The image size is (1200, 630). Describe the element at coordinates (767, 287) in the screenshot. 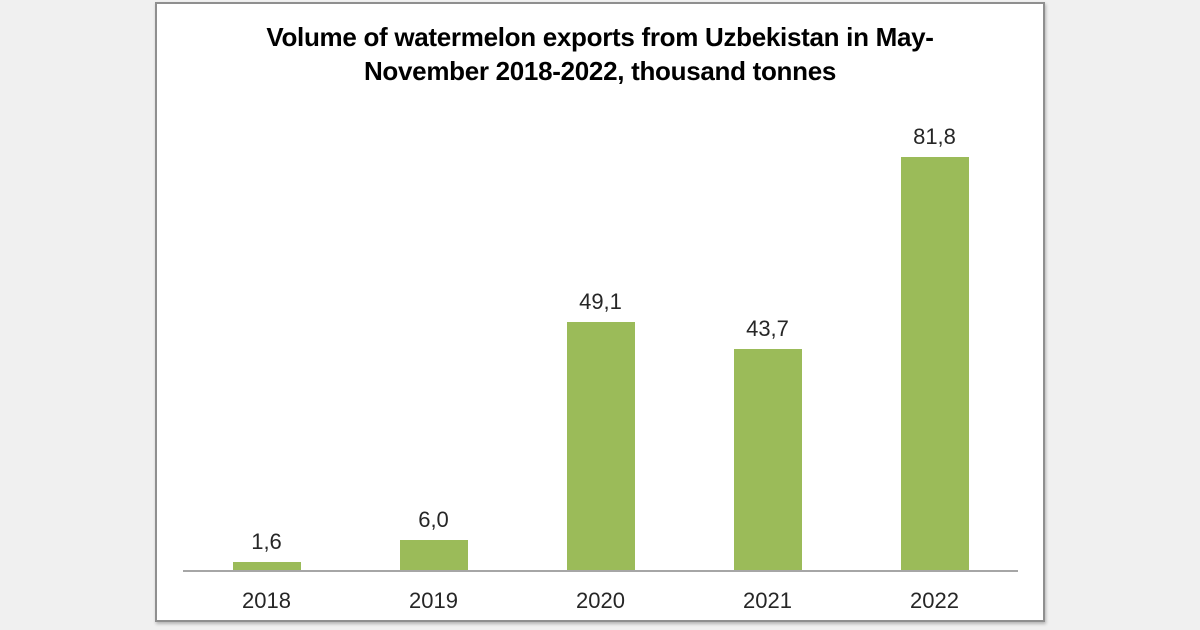

I see `bar-column-2021: 43,7` at that location.